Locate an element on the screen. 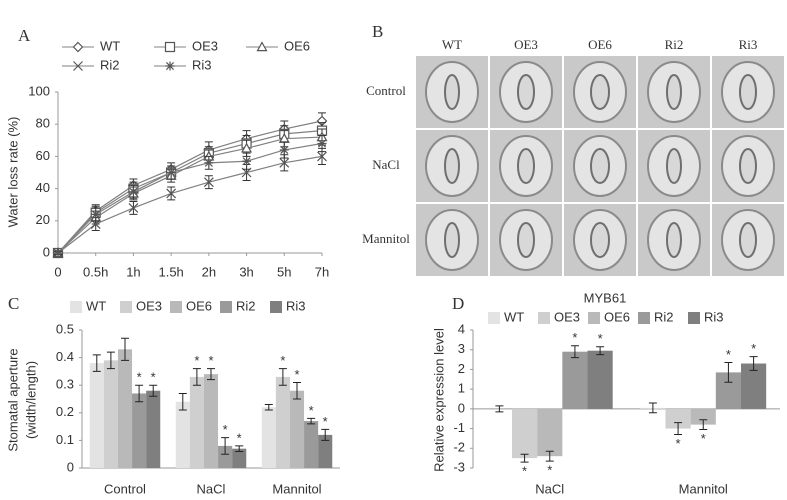 The width and height of the screenshot is (787, 500). panel-label: C is located at coordinates (13, 303).